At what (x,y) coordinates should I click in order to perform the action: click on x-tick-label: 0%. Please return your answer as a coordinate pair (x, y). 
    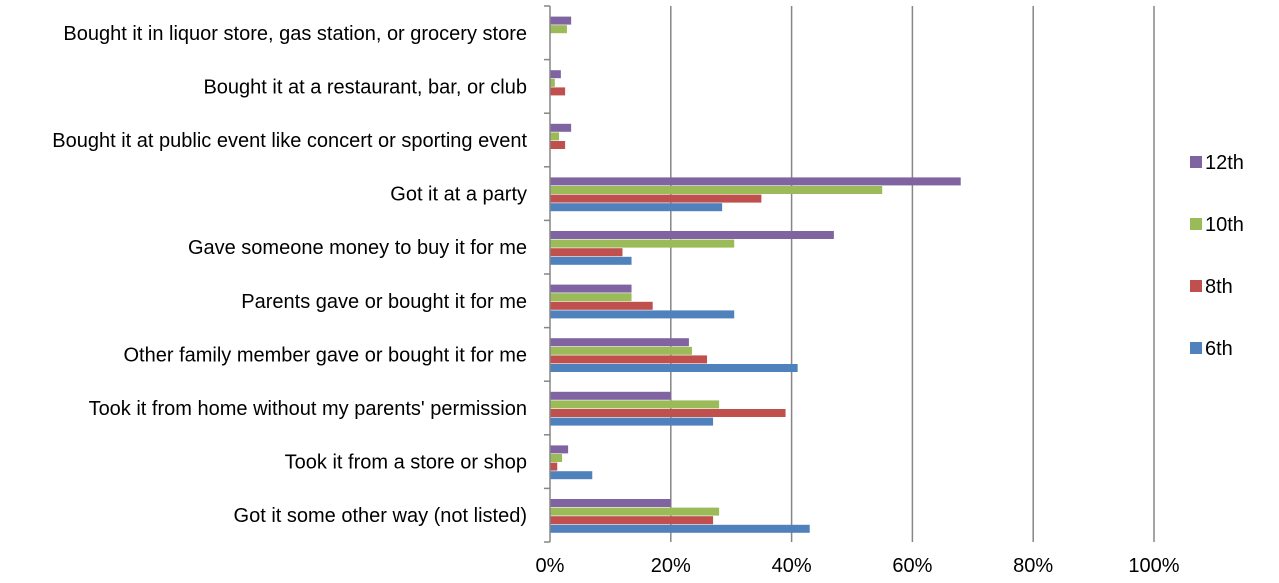
    Looking at the image, I should click on (550, 566).